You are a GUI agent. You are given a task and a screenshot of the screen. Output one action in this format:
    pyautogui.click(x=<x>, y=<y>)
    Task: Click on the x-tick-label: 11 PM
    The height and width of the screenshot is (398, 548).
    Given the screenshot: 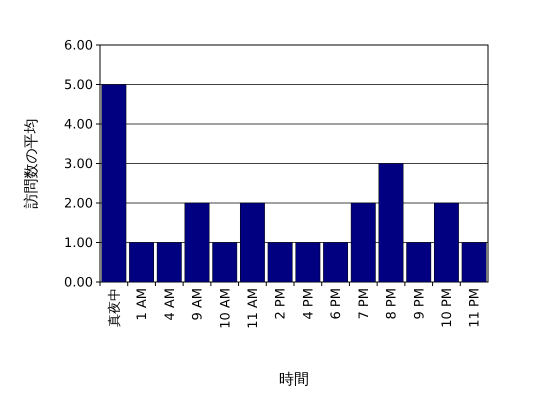 What is the action you would take?
    pyautogui.click(x=475, y=308)
    